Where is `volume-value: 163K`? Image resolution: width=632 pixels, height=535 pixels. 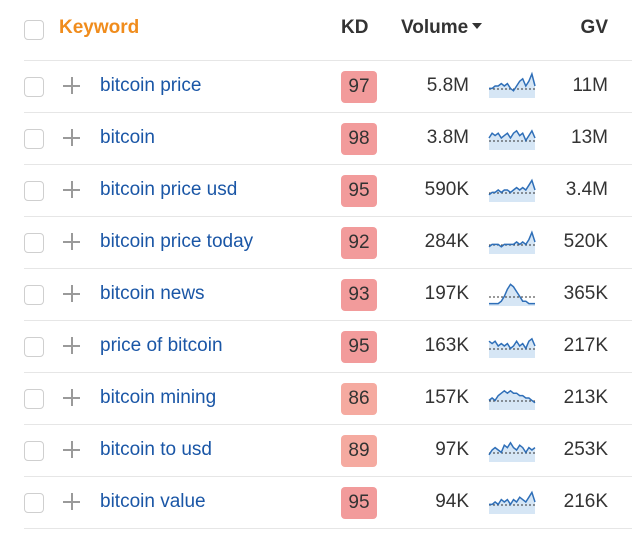
volume-value: 163K is located at coordinates (446, 345).